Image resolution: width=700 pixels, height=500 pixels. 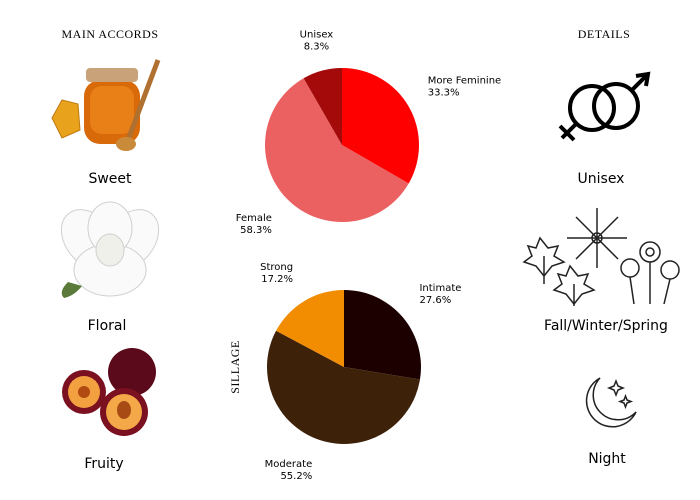 I want to click on slice-label: Strong, so click(x=276, y=267).